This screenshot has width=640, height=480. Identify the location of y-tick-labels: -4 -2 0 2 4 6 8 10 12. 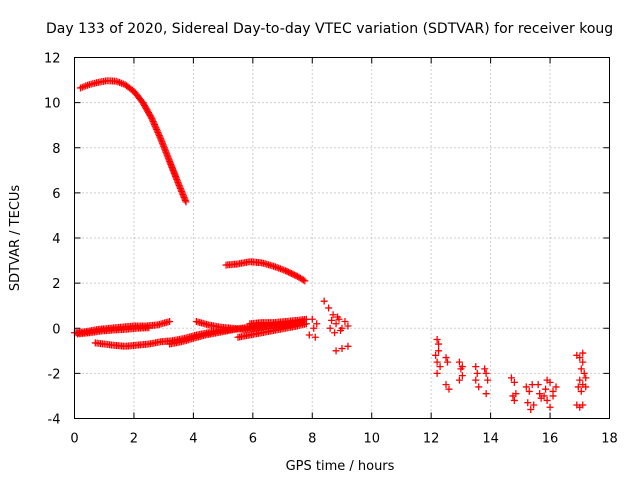
(52, 240).